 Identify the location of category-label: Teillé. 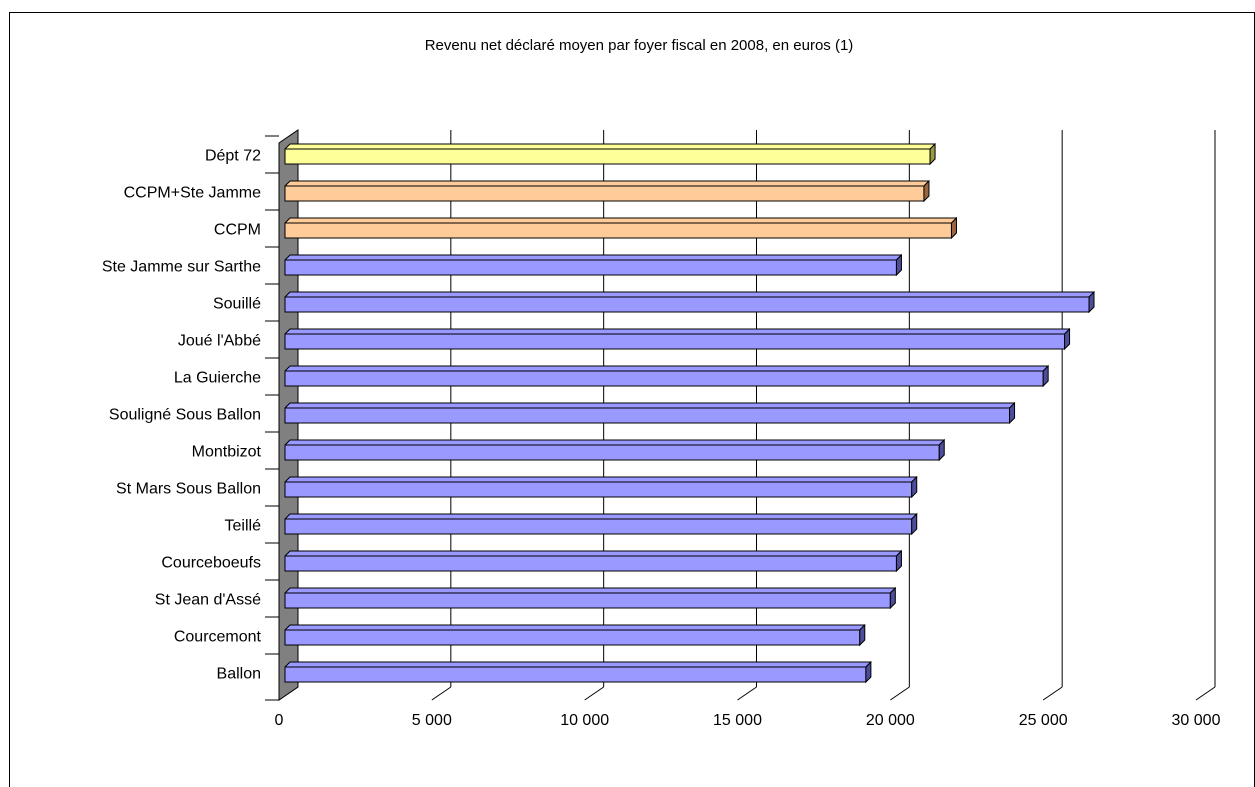
(243, 526).